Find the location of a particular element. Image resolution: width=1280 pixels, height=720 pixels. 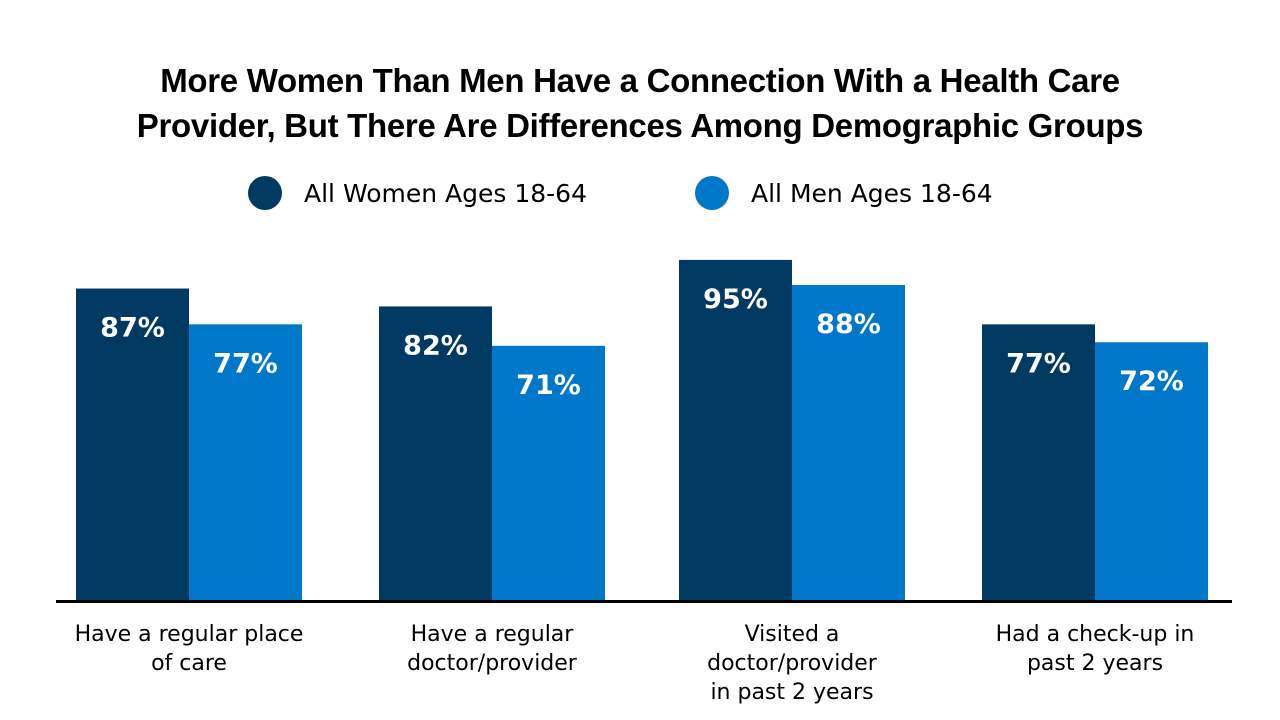

legend-label-women: All Women Ages 18-64 is located at coordinates (445, 193).